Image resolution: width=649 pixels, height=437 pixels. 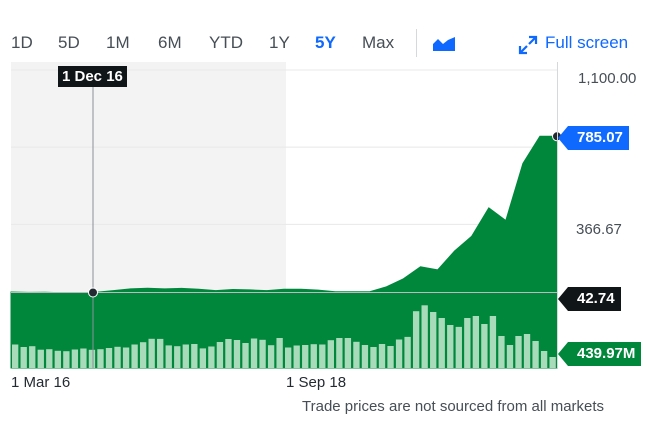 What do you see at coordinates (324, 31) in the screenshot?
I see `chart-toolbar: 1D 5D 1M 6M YTD 1Y 5Y Max Full screen` at bounding box center [324, 31].